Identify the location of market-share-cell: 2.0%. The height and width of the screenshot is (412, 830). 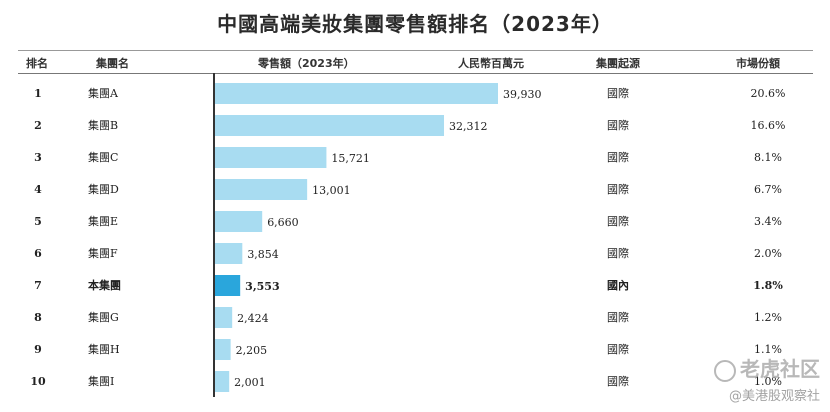
(768, 253).